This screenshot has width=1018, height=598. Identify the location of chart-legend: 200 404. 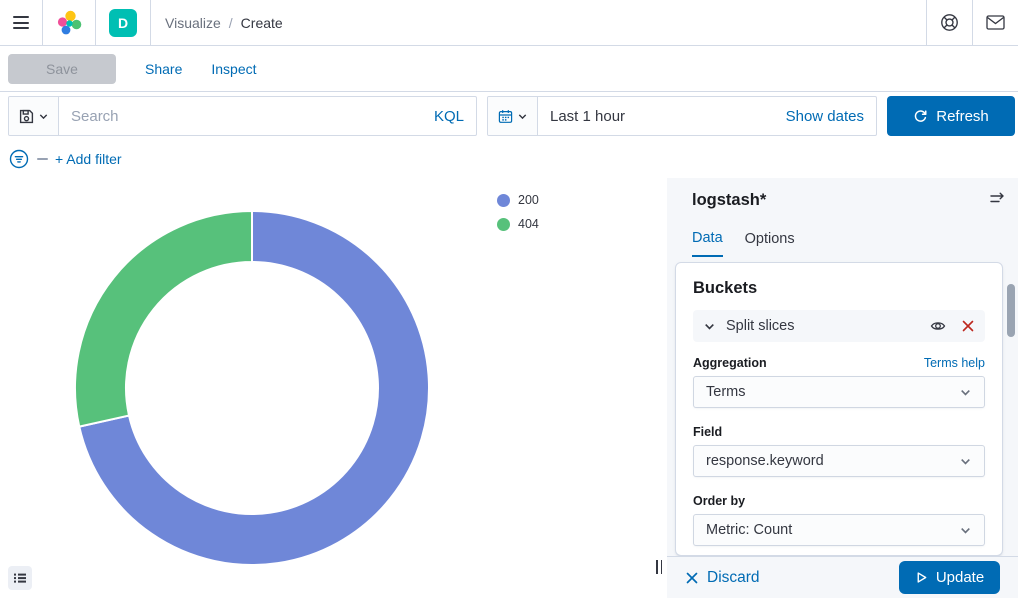
(518, 212).